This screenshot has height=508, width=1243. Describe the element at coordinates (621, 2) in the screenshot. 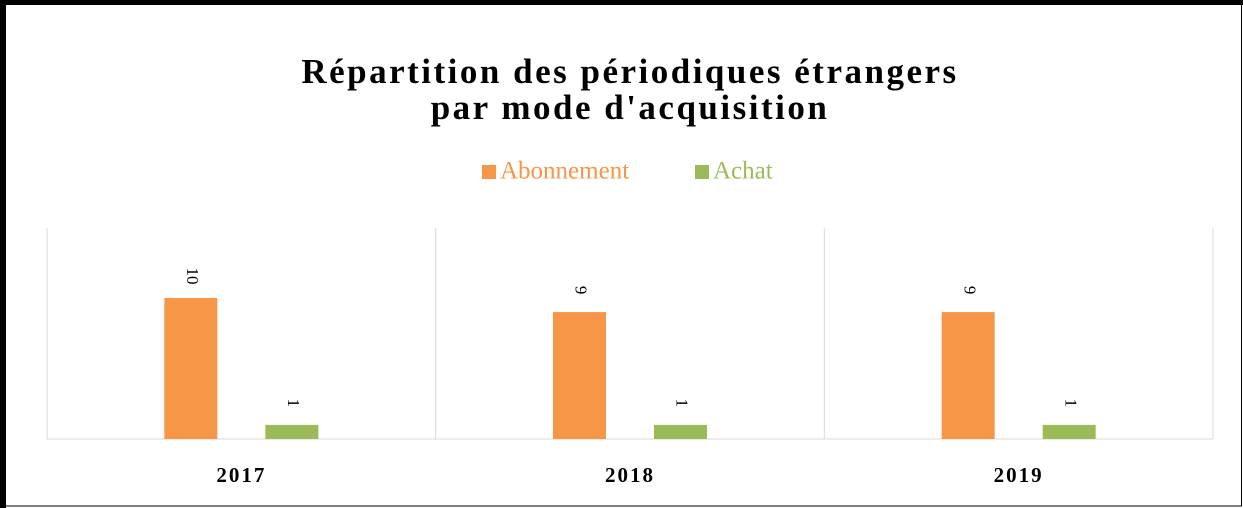

I see `frame-top` at that location.